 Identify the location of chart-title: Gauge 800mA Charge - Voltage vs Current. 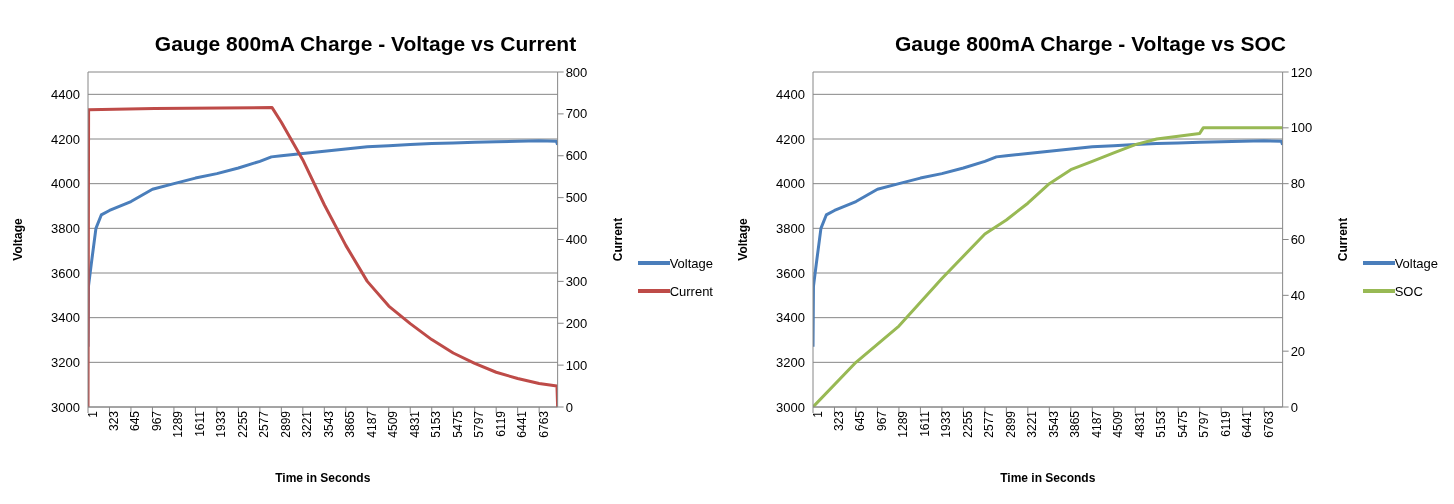
(365, 44).